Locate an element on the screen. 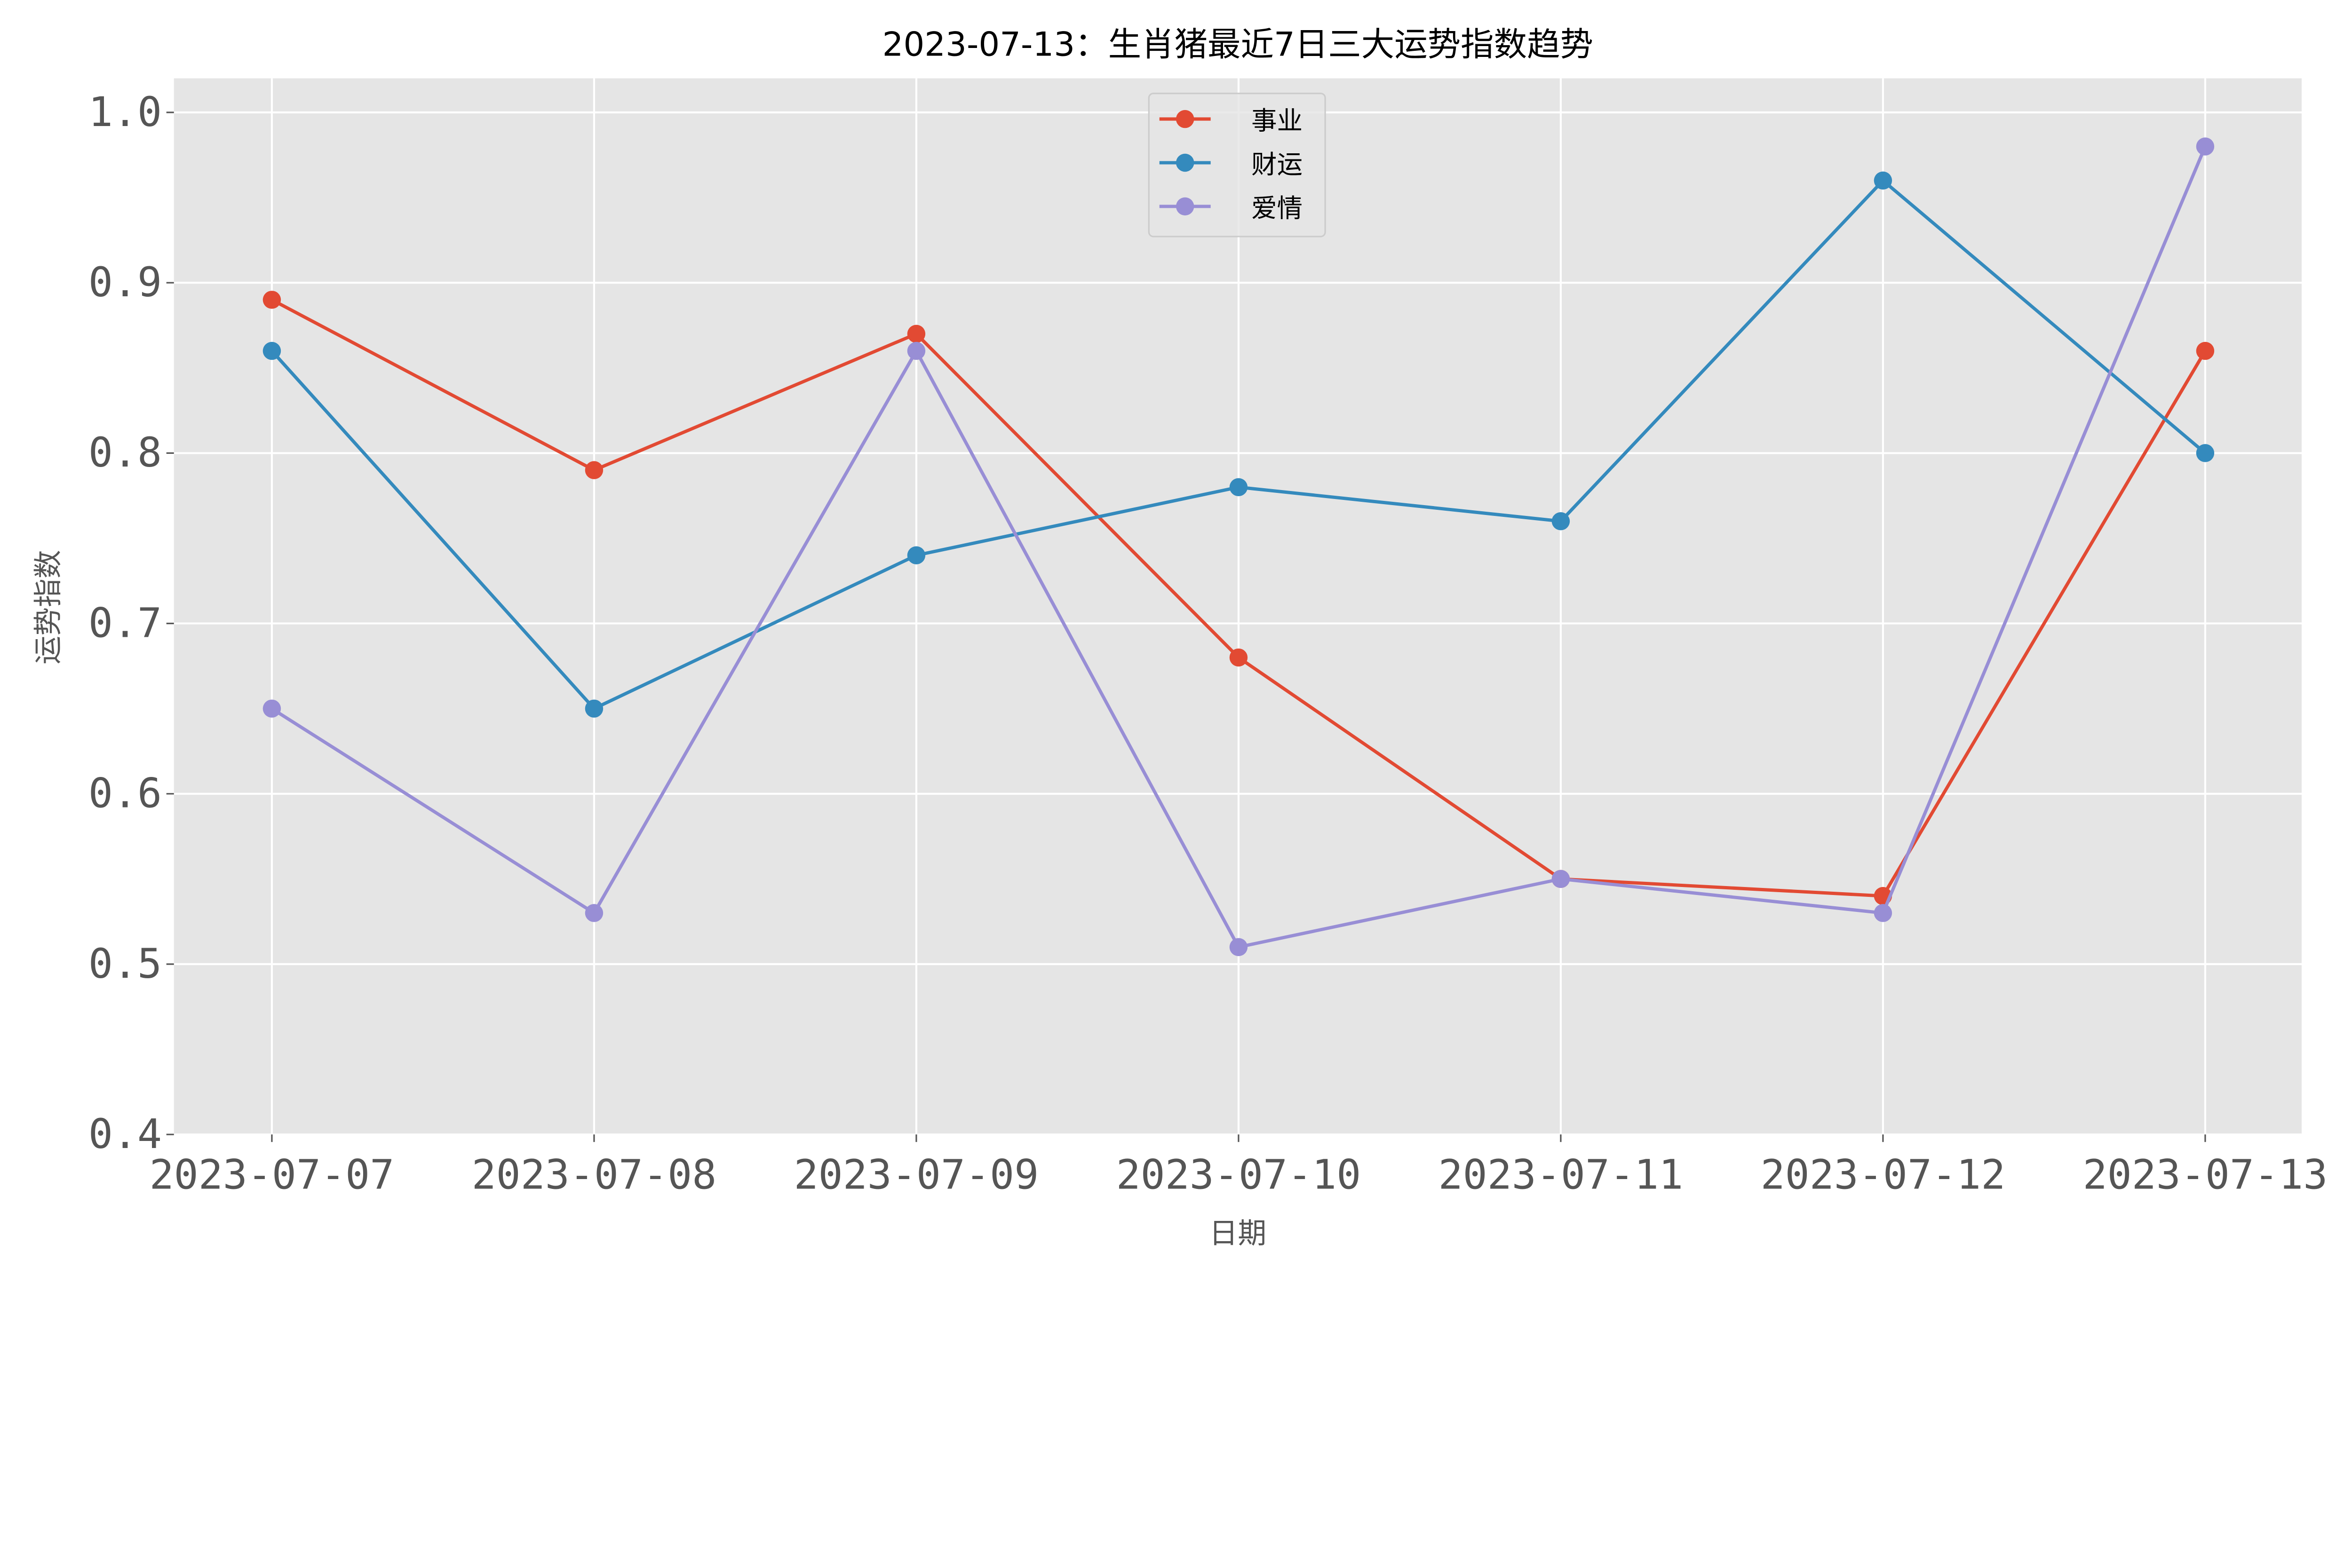 The image size is (2352, 1568). x-tick-label: 2023-07-09 is located at coordinates (916, 1175).